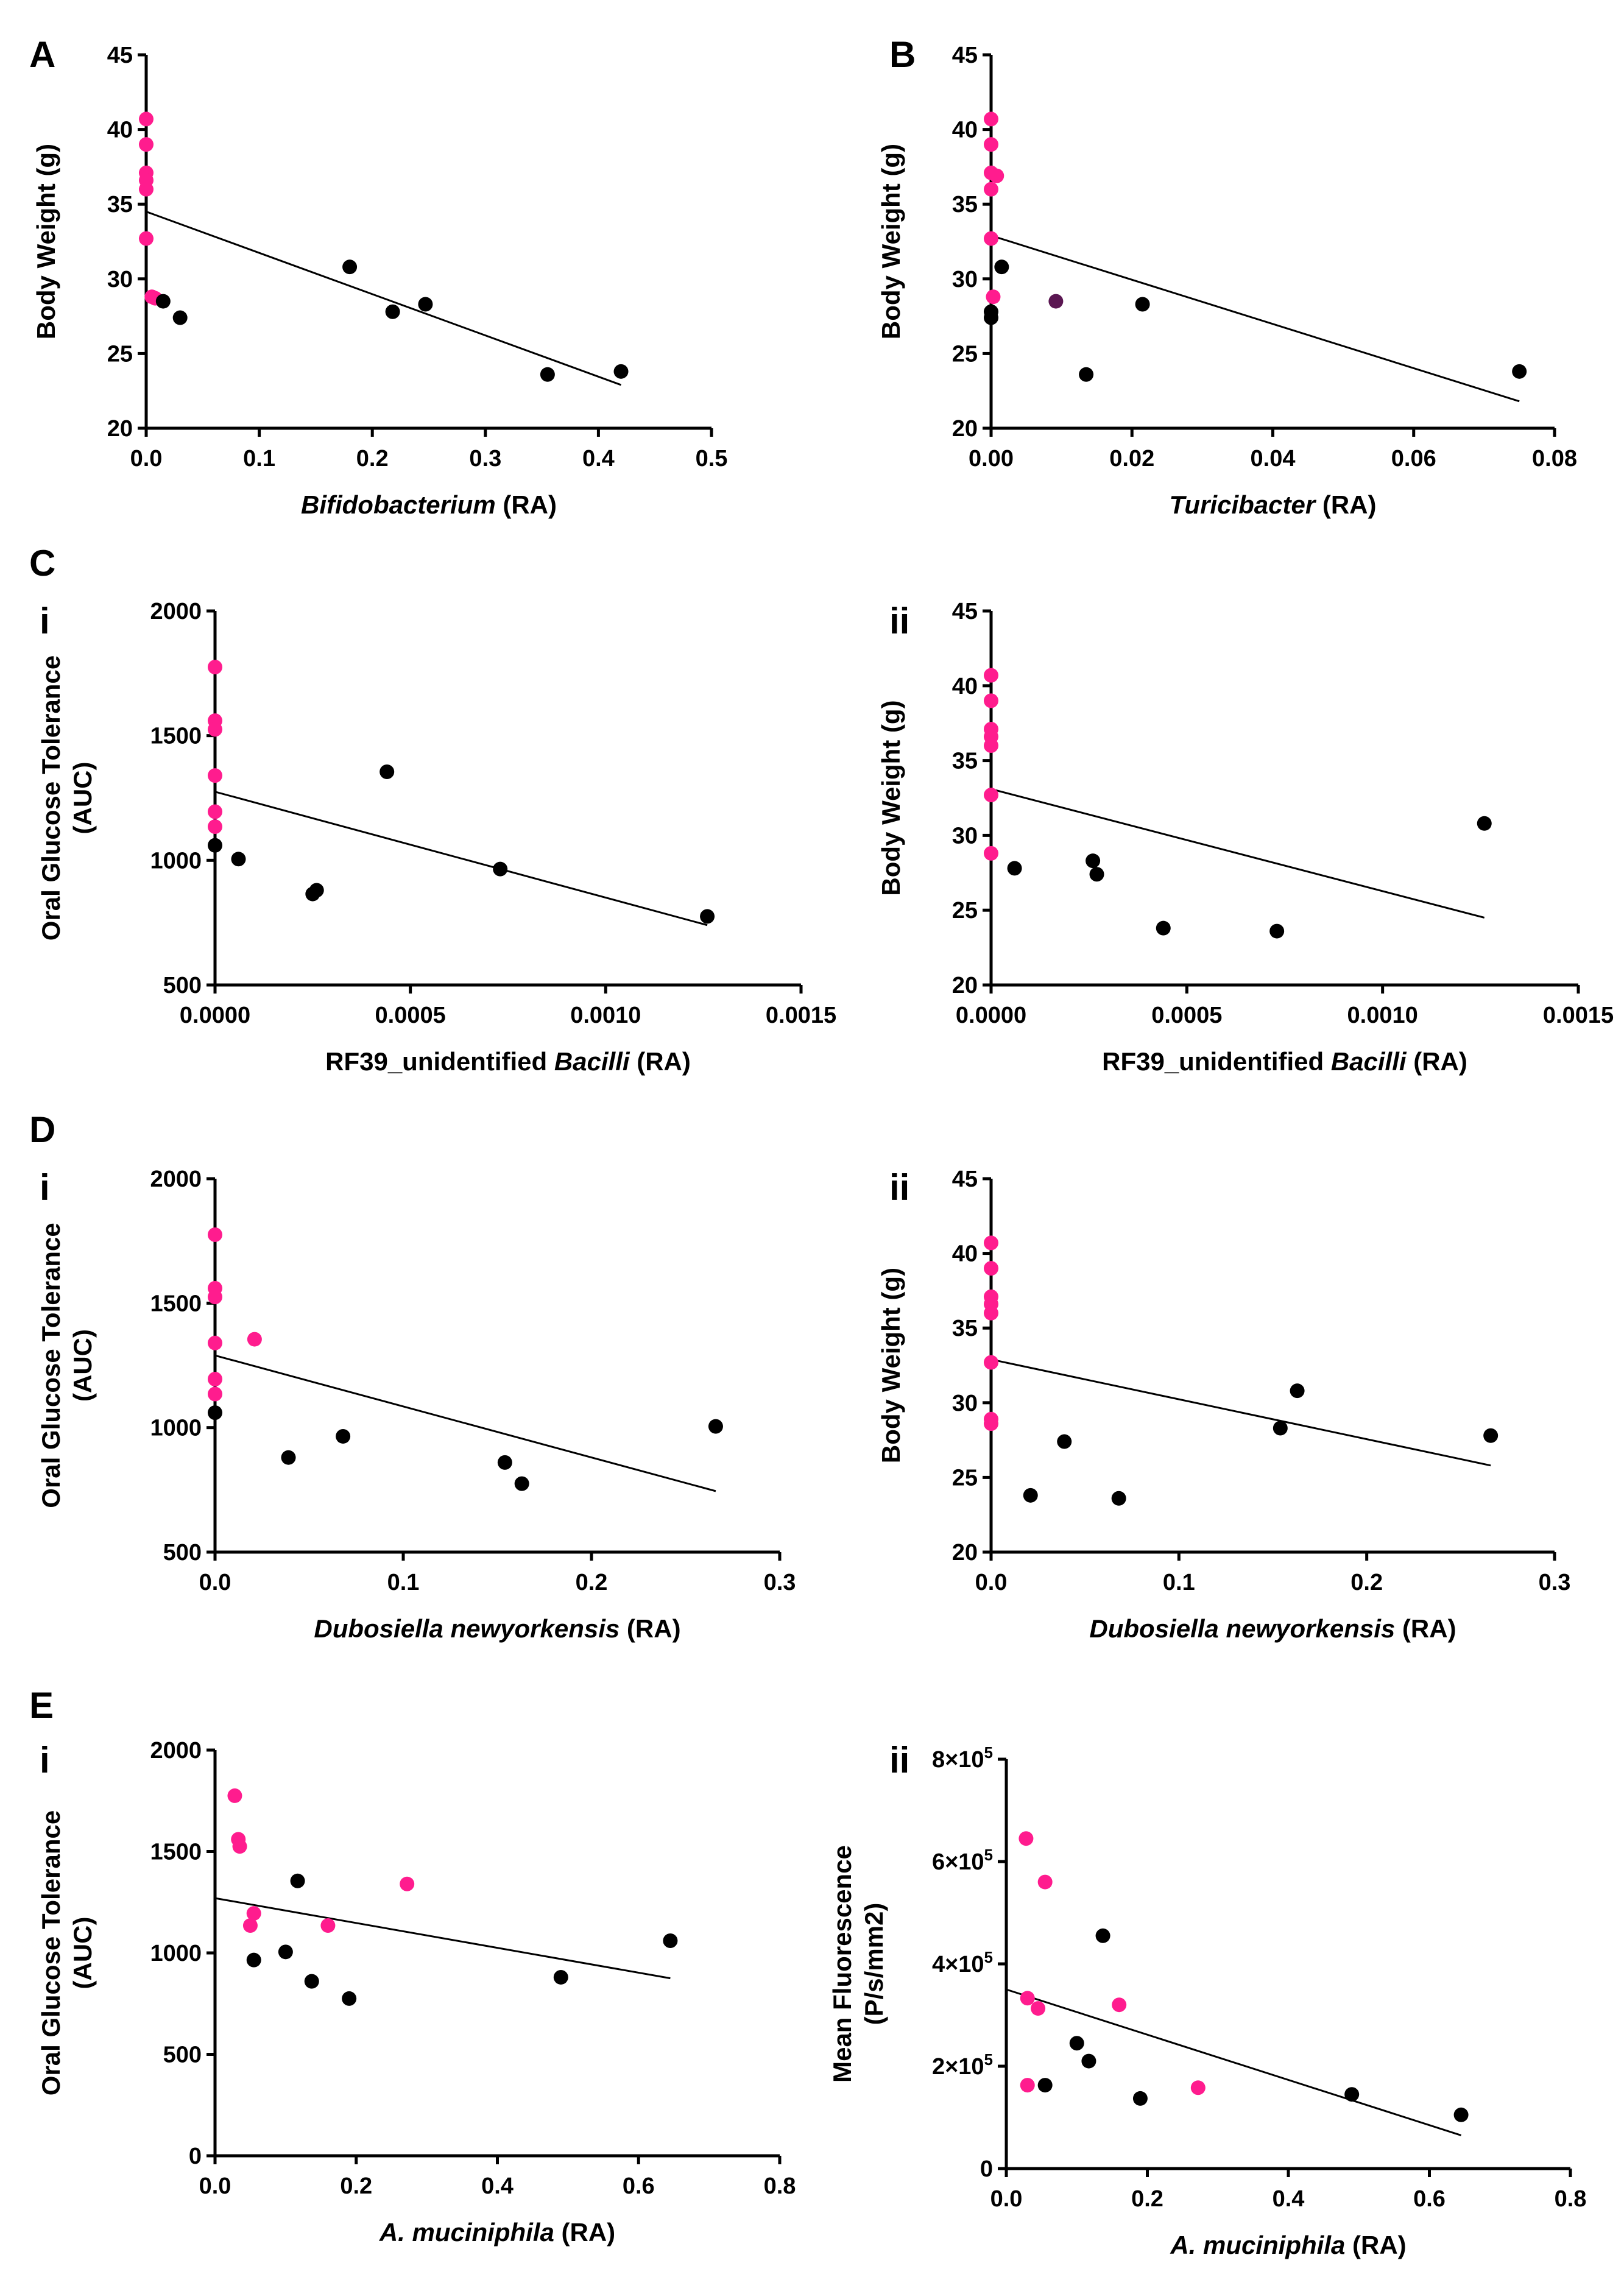  Describe the element at coordinates (962, 2065) in the screenshot. I see `y-tick-label: 2×10⁵` at that location.